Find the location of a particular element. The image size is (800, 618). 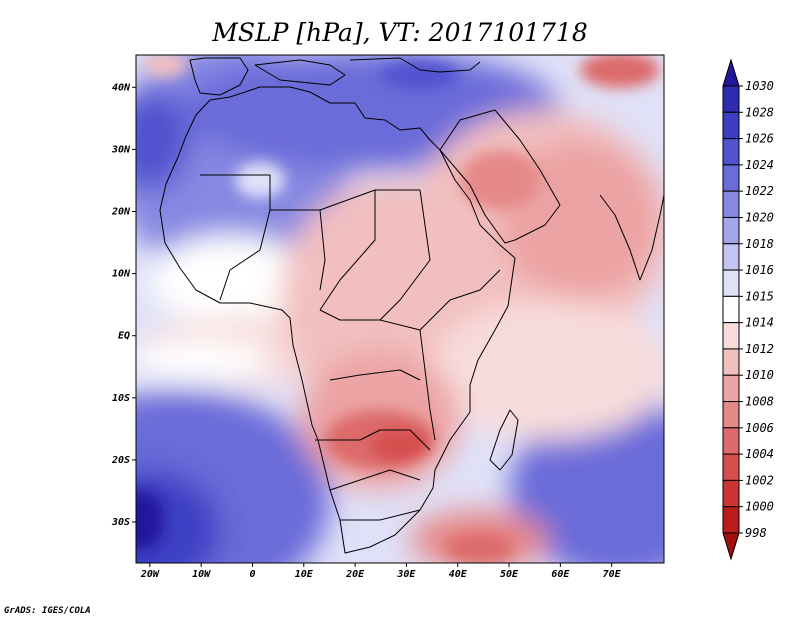

colorbar-label: 1002 is located at coordinates (759, 480).